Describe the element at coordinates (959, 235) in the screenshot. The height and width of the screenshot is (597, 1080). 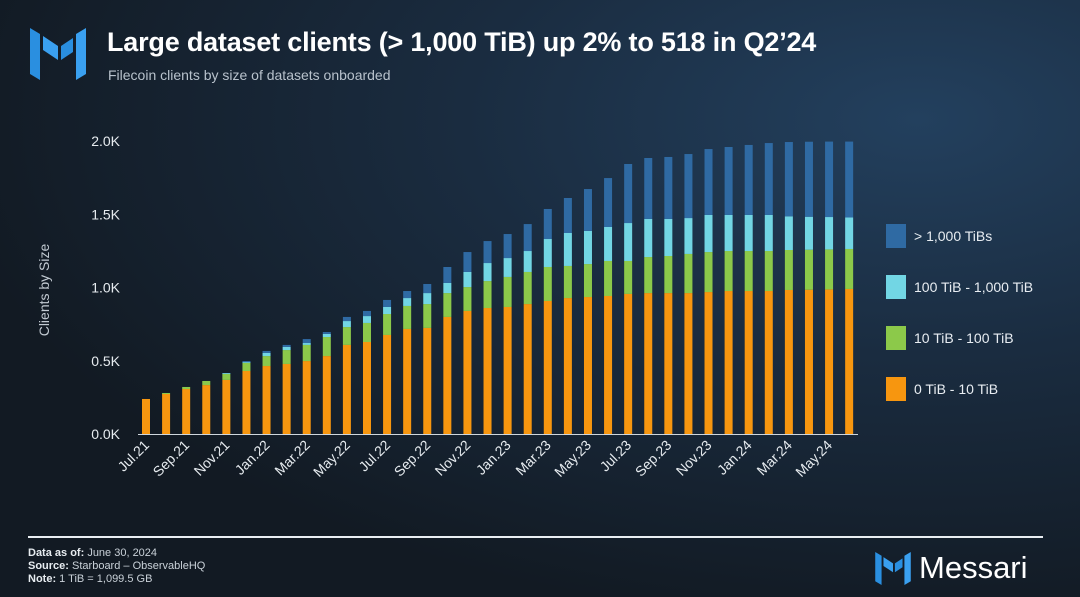
I see `legend-item: > 1,000 TiBs` at that location.